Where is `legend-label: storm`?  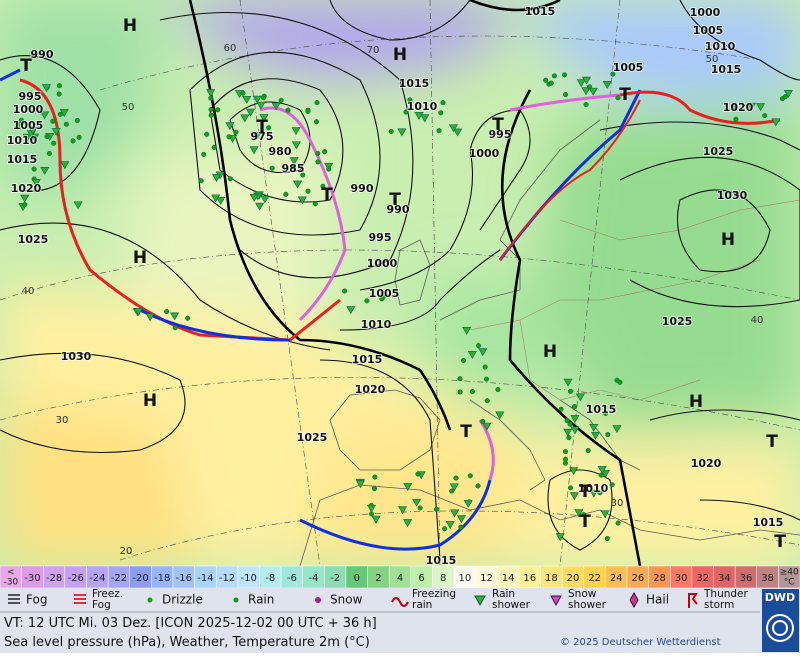 legend-label: storm is located at coordinates (719, 605).